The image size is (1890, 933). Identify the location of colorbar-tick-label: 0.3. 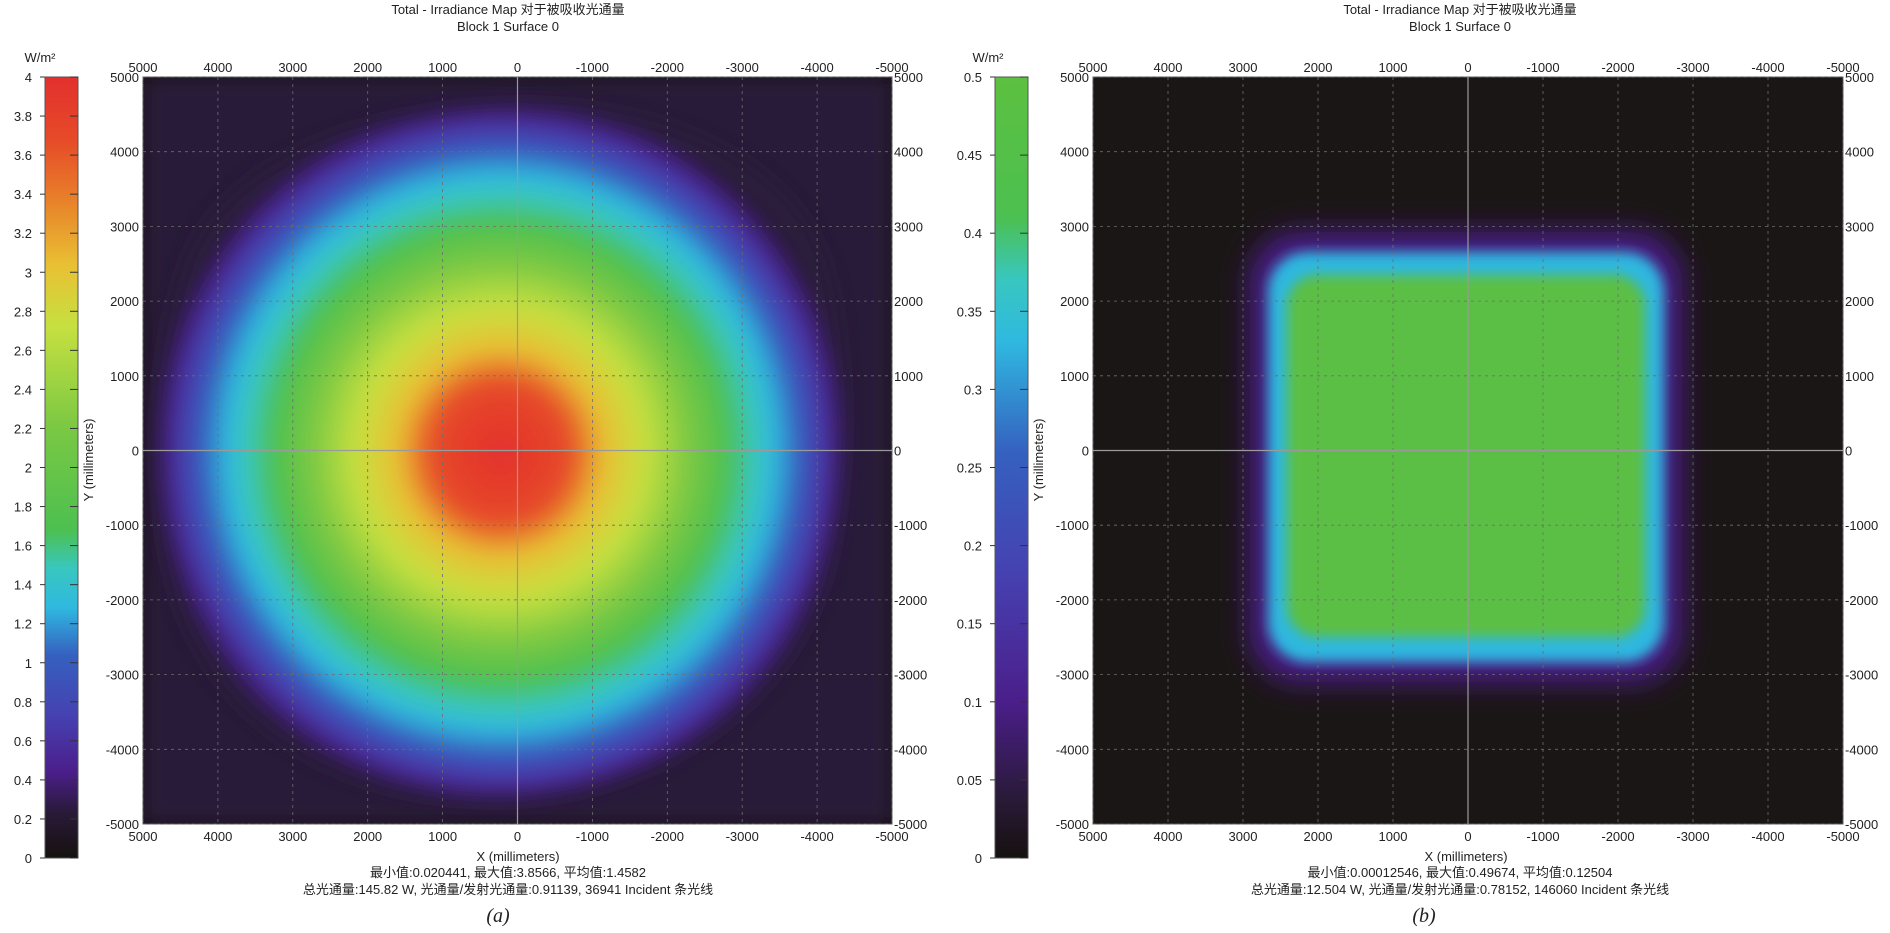
(973, 389).